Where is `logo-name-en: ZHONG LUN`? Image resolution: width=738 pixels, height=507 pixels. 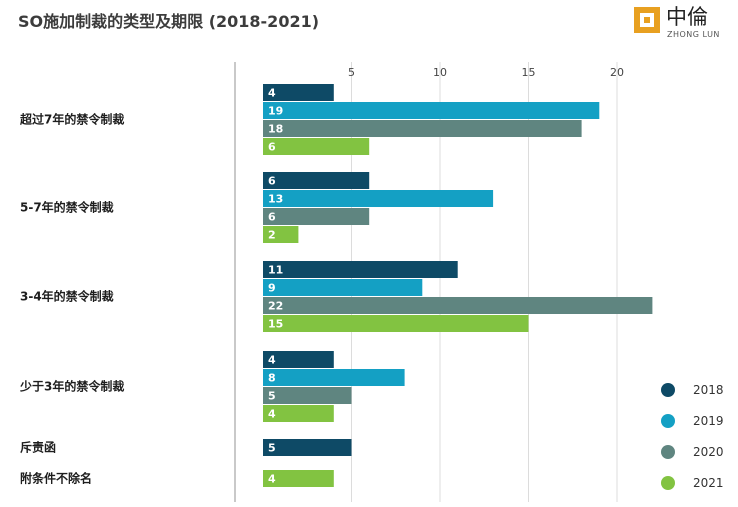 logo-name-en: ZHONG LUN is located at coordinates (693, 34).